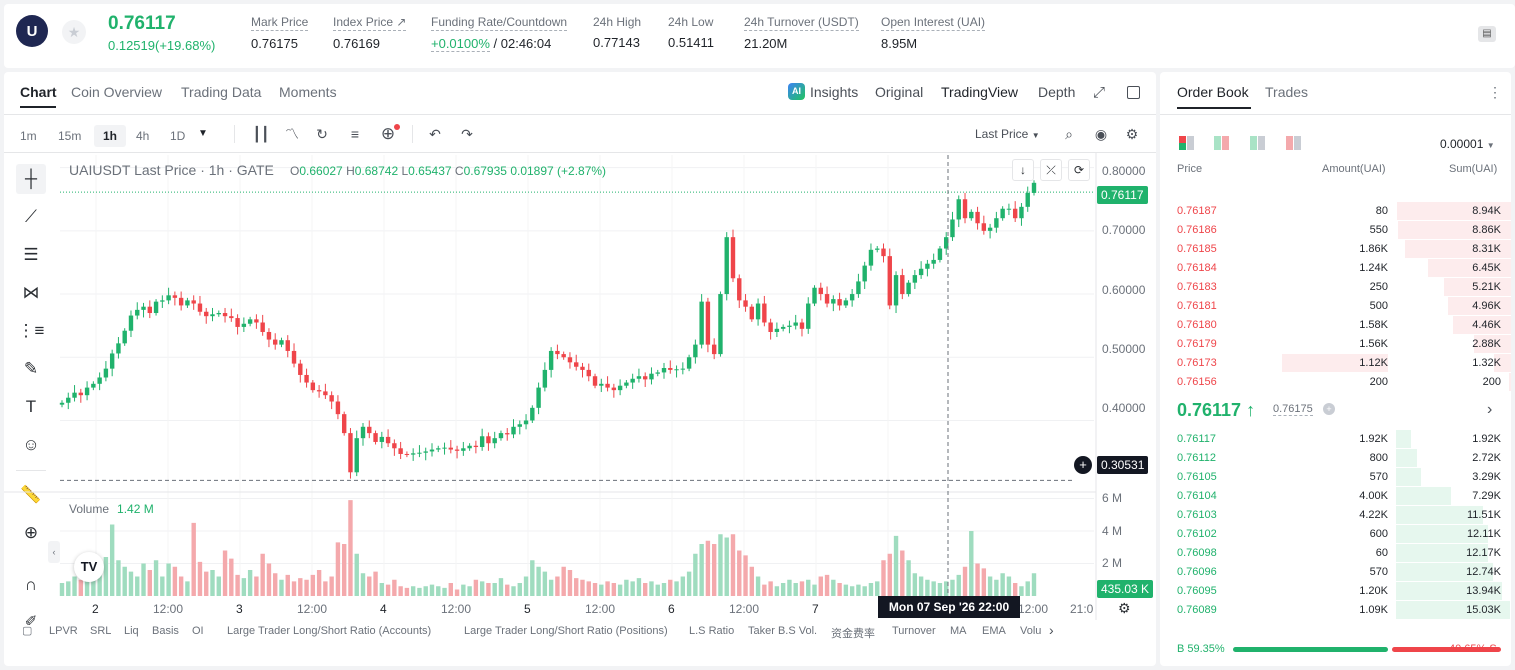  What do you see at coordinates (1101, 134) in the screenshot?
I see `camera-icon: ◉` at bounding box center [1101, 134].